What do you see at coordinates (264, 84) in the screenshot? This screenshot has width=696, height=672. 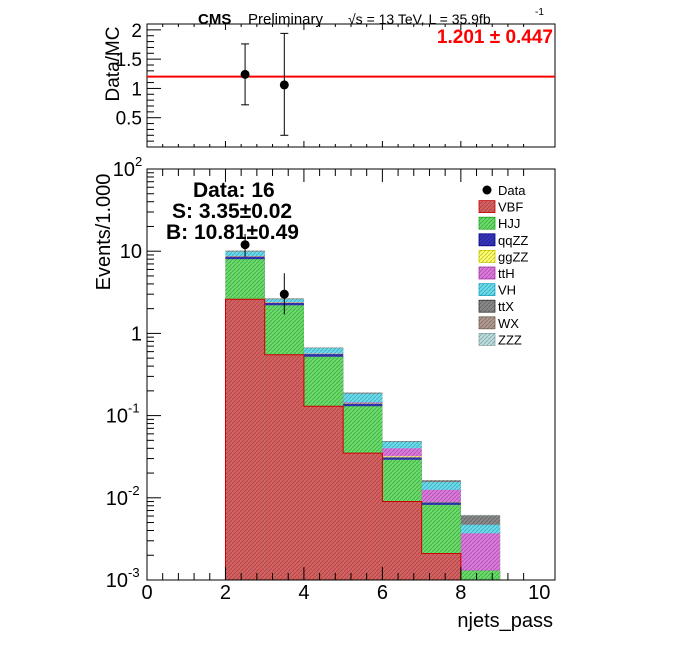 I see `ratio-points` at bounding box center [264, 84].